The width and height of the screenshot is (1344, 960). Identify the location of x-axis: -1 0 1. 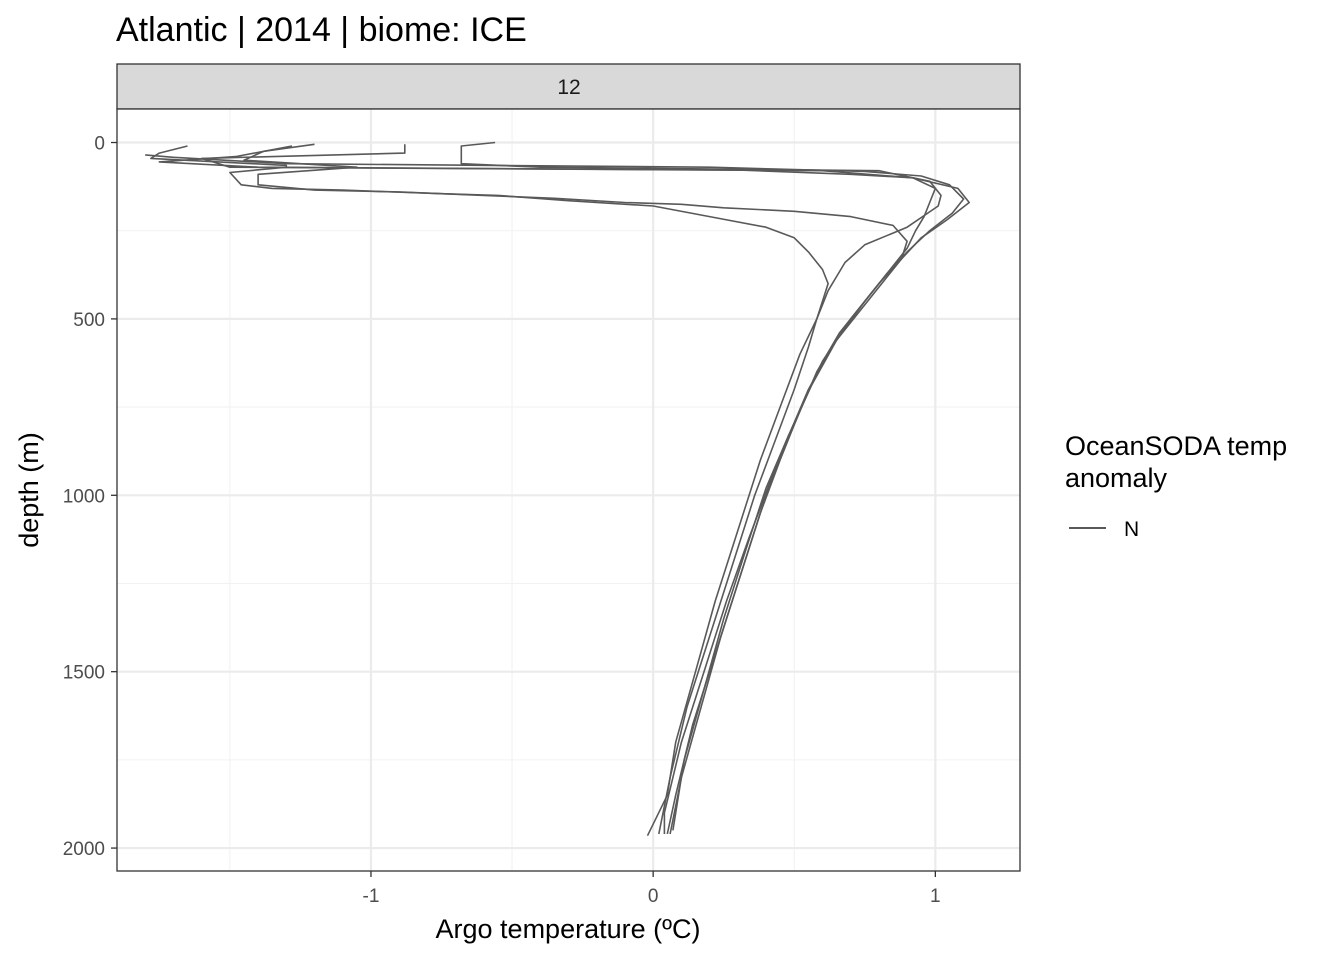
(652, 889).